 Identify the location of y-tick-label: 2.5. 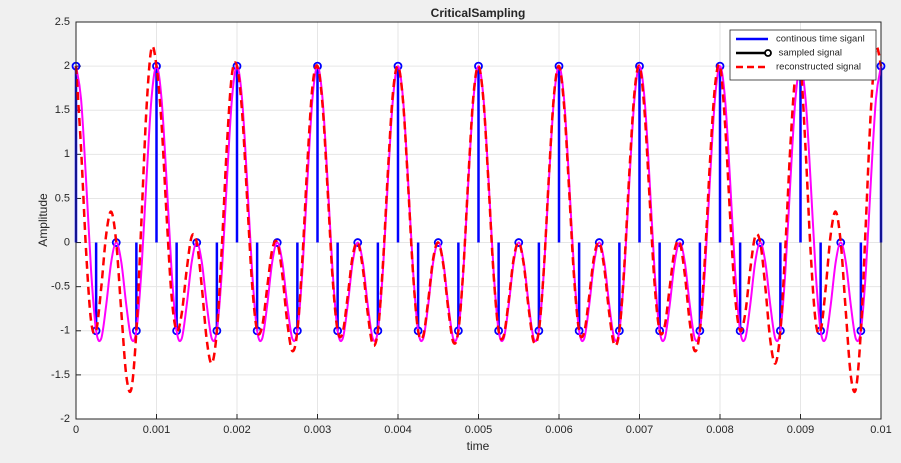
(62, 22).